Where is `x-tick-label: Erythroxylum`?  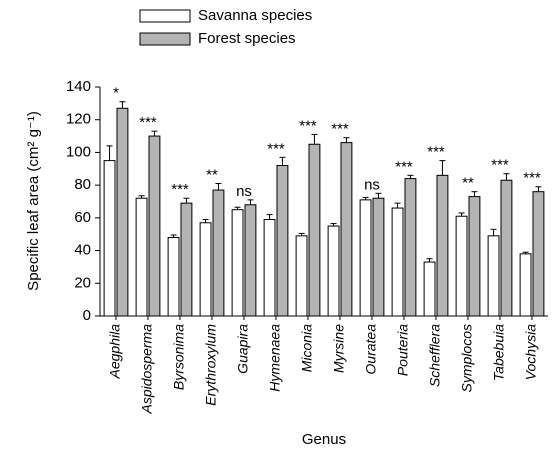 x-tick-label: Erythroxylum is located at coordinates (211, 365).